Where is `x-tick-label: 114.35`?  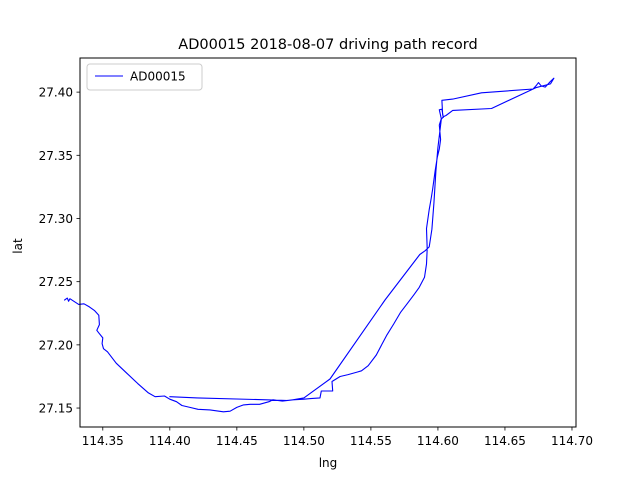
x-tick-label: 114.35 is located at coordinates (103, 441).